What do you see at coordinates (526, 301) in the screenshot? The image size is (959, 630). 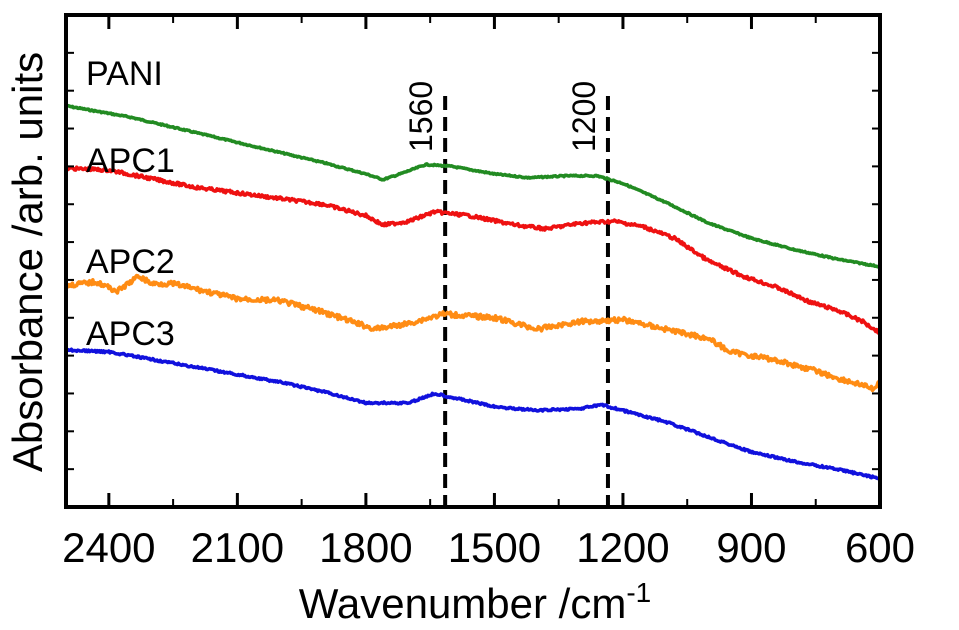 I see `marker-layer` at bounding box center [526, 301].